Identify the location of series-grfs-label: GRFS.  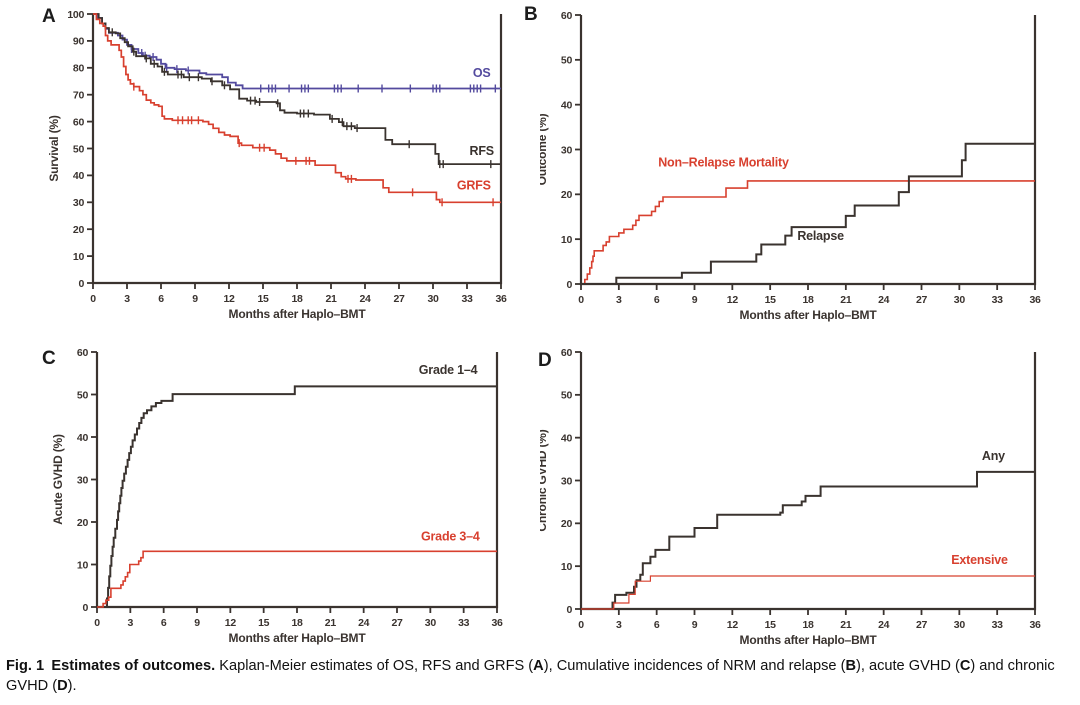
(474, 185).